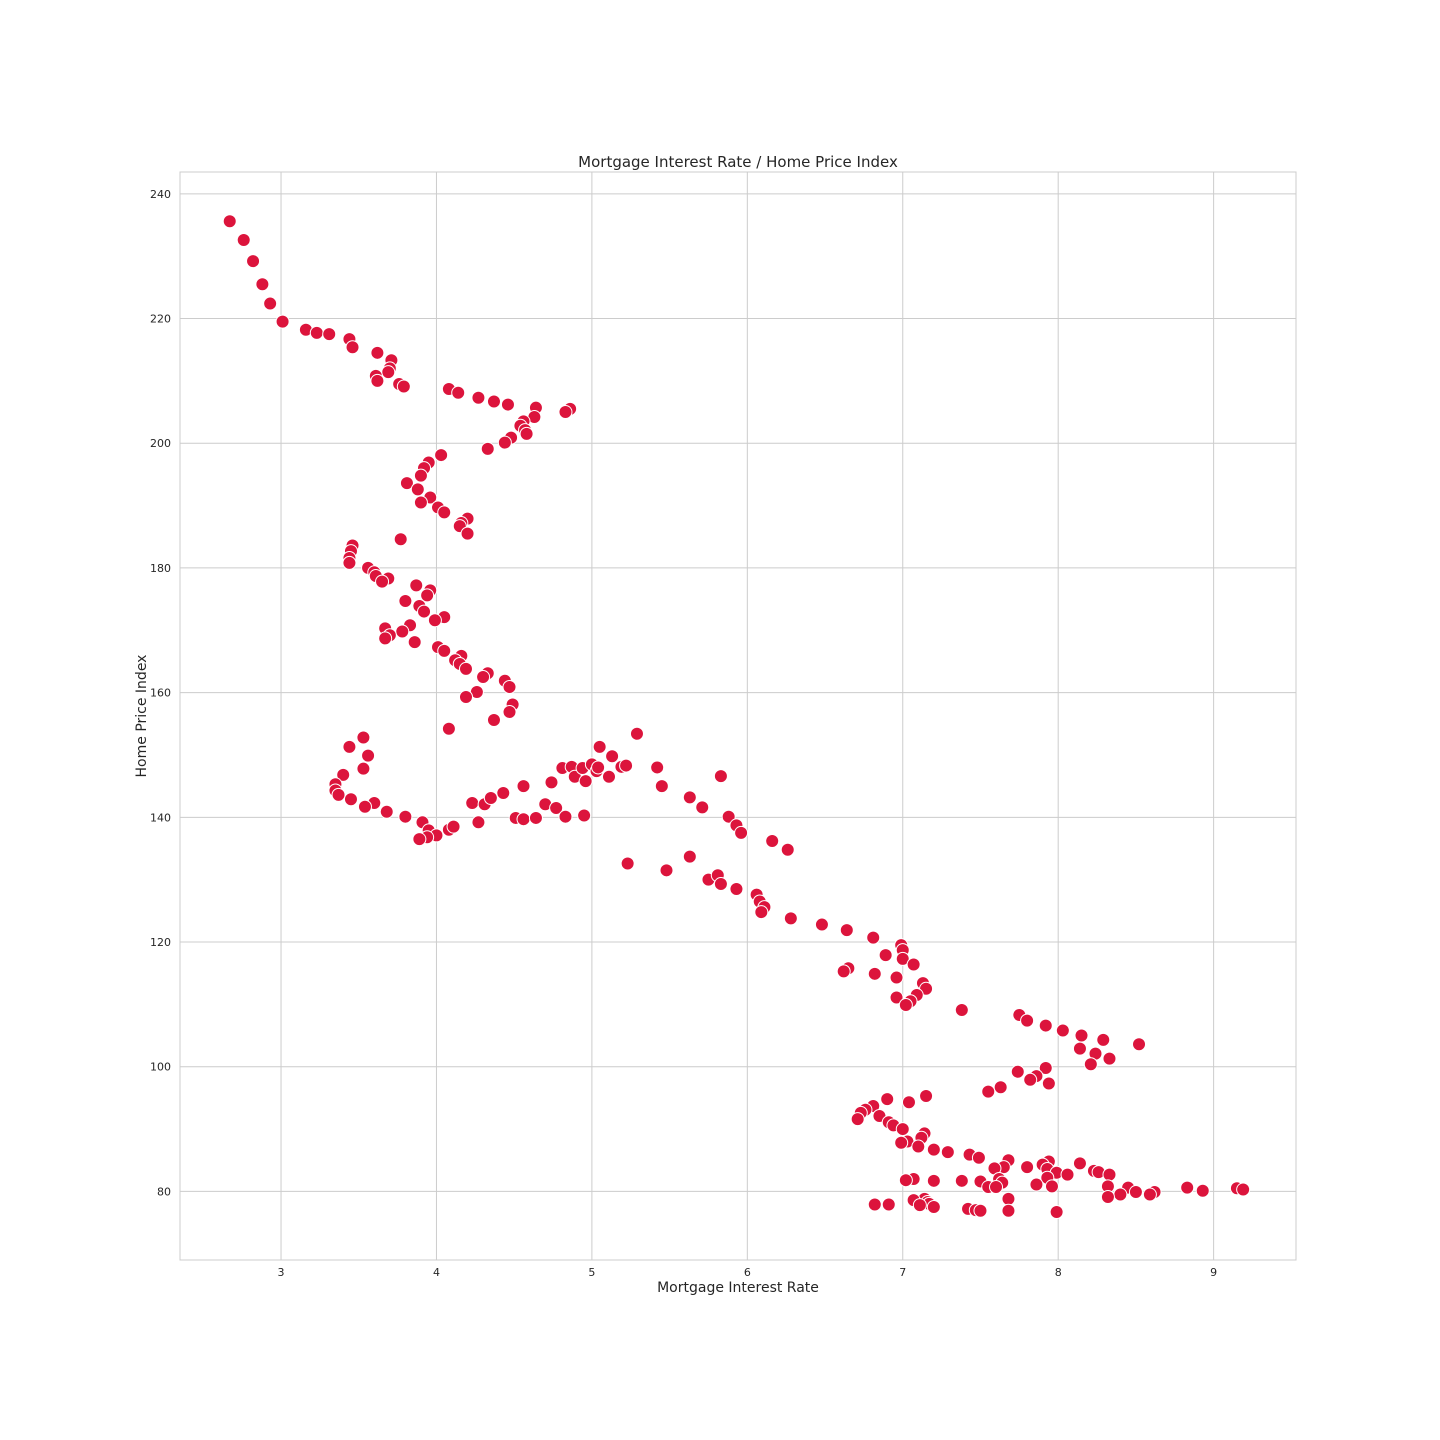 This screenshot has height=1440, width=1440. I want to click on y-tick-label: 160, so click(160, 693).